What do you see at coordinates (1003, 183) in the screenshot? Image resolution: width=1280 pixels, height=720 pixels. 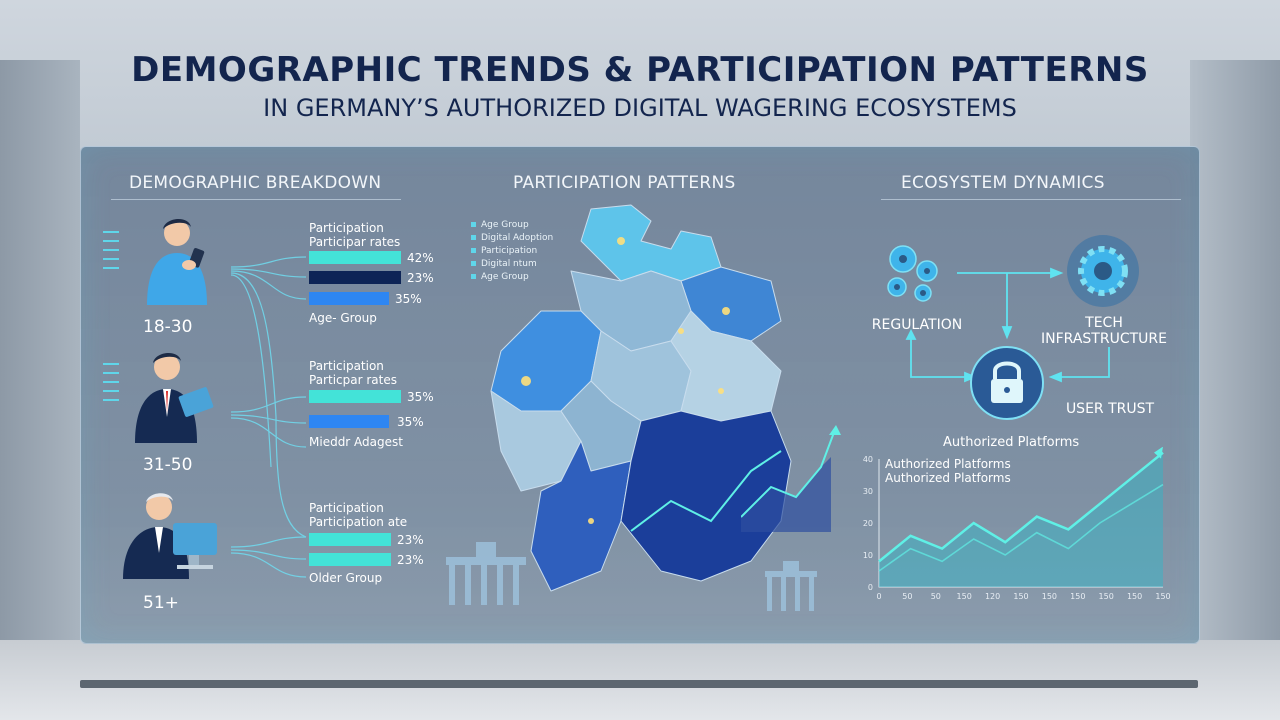 I see `section-title-ecosystem: ECOSYSTEM DYNAMICS` at bounding box center [1003, 183].